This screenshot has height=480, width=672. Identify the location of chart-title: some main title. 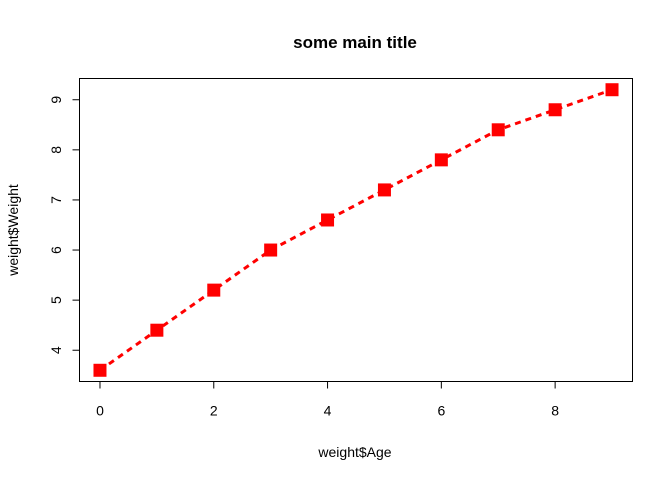
(355, 42).